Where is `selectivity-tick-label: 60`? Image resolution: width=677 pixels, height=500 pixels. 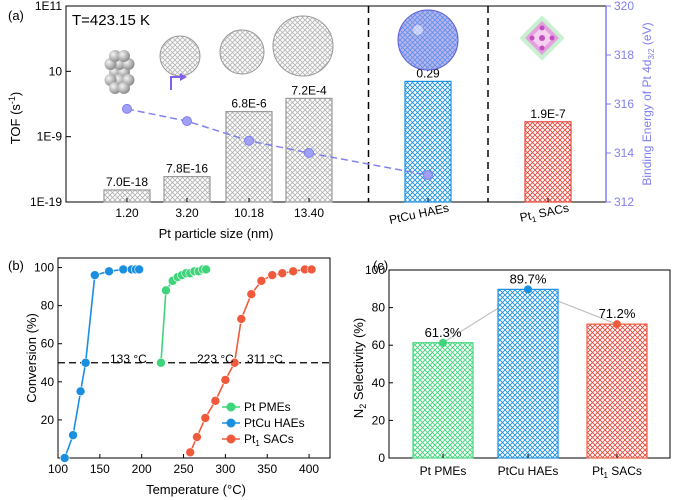 selectivity-tick-label: 60 is located at coordinates (379, 345).